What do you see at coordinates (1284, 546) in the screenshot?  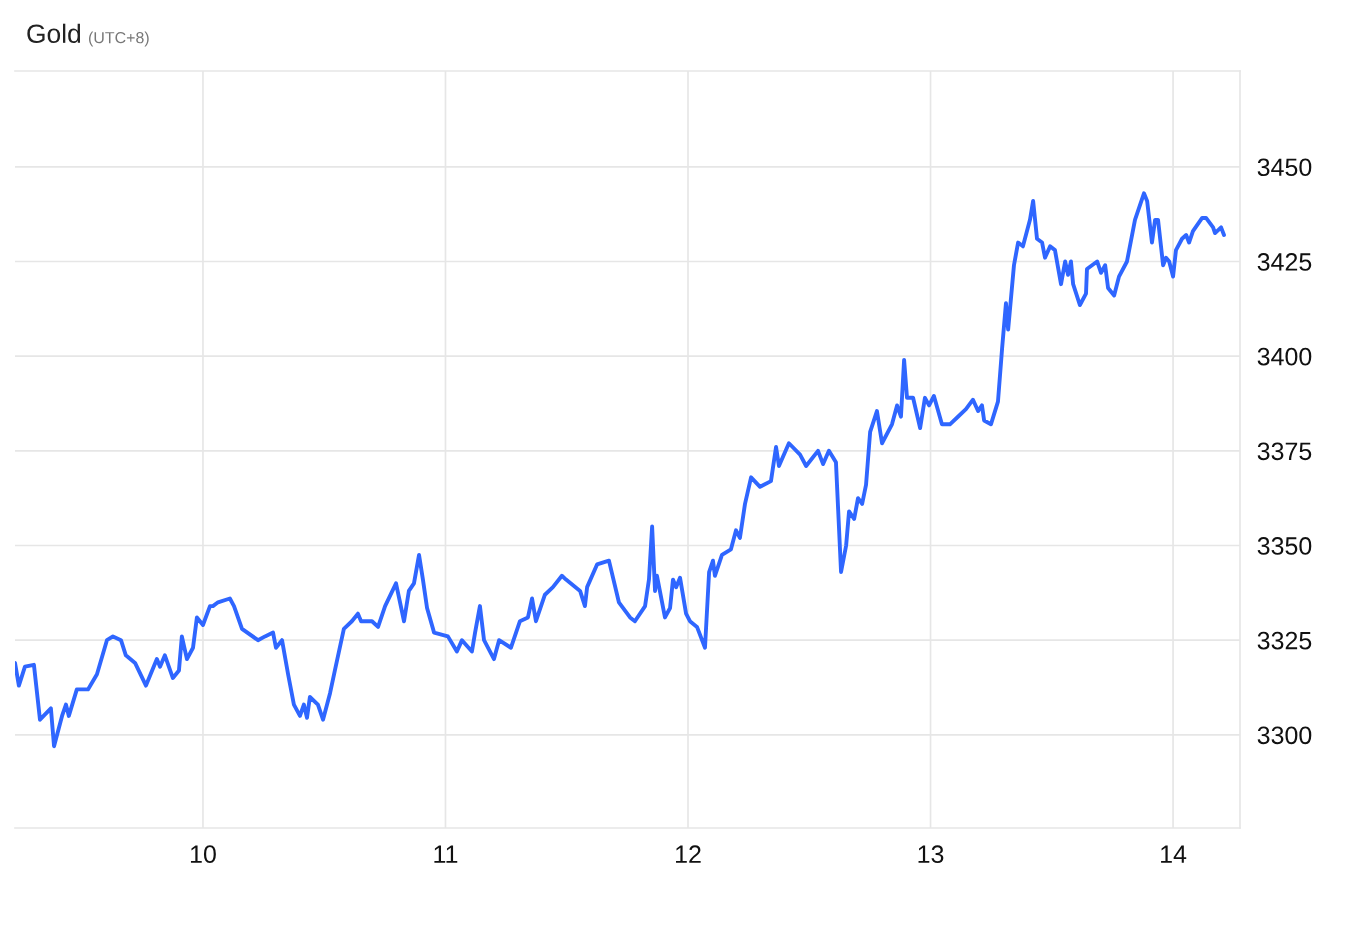 I see `y-tick-label: 3350` at bounding box center [1284, 546].